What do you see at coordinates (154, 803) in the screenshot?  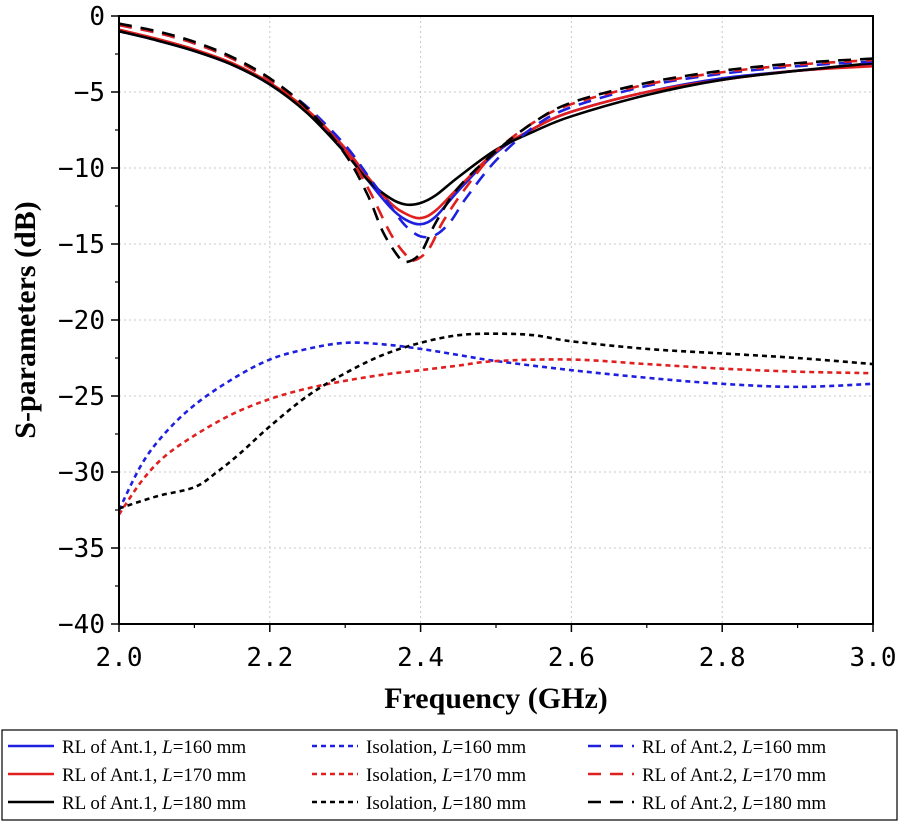 I see `legend-label: RL of Ant.1, L=180 mm` at bounding box center [154, 803].